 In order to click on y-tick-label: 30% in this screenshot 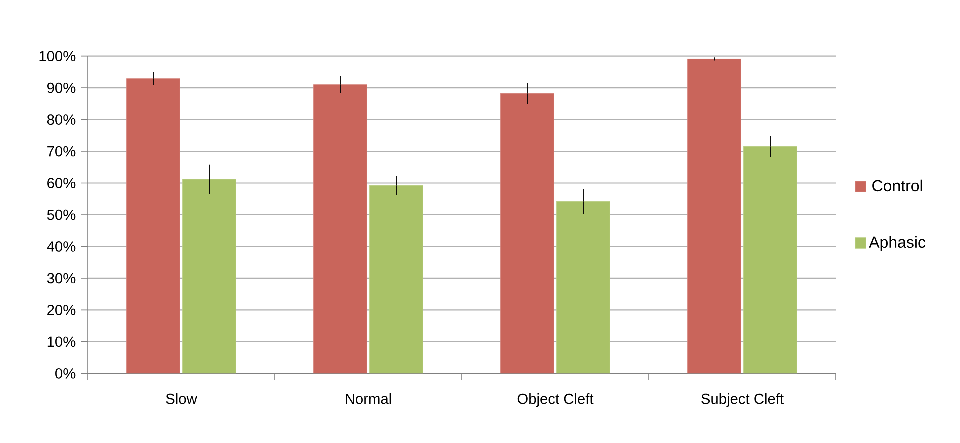, I will do `click(61, 278)`.